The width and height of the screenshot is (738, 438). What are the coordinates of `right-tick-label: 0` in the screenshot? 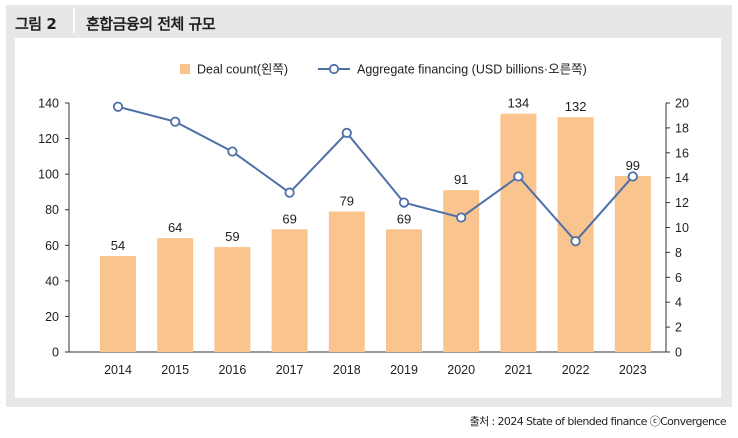 It's located at (678, 353).